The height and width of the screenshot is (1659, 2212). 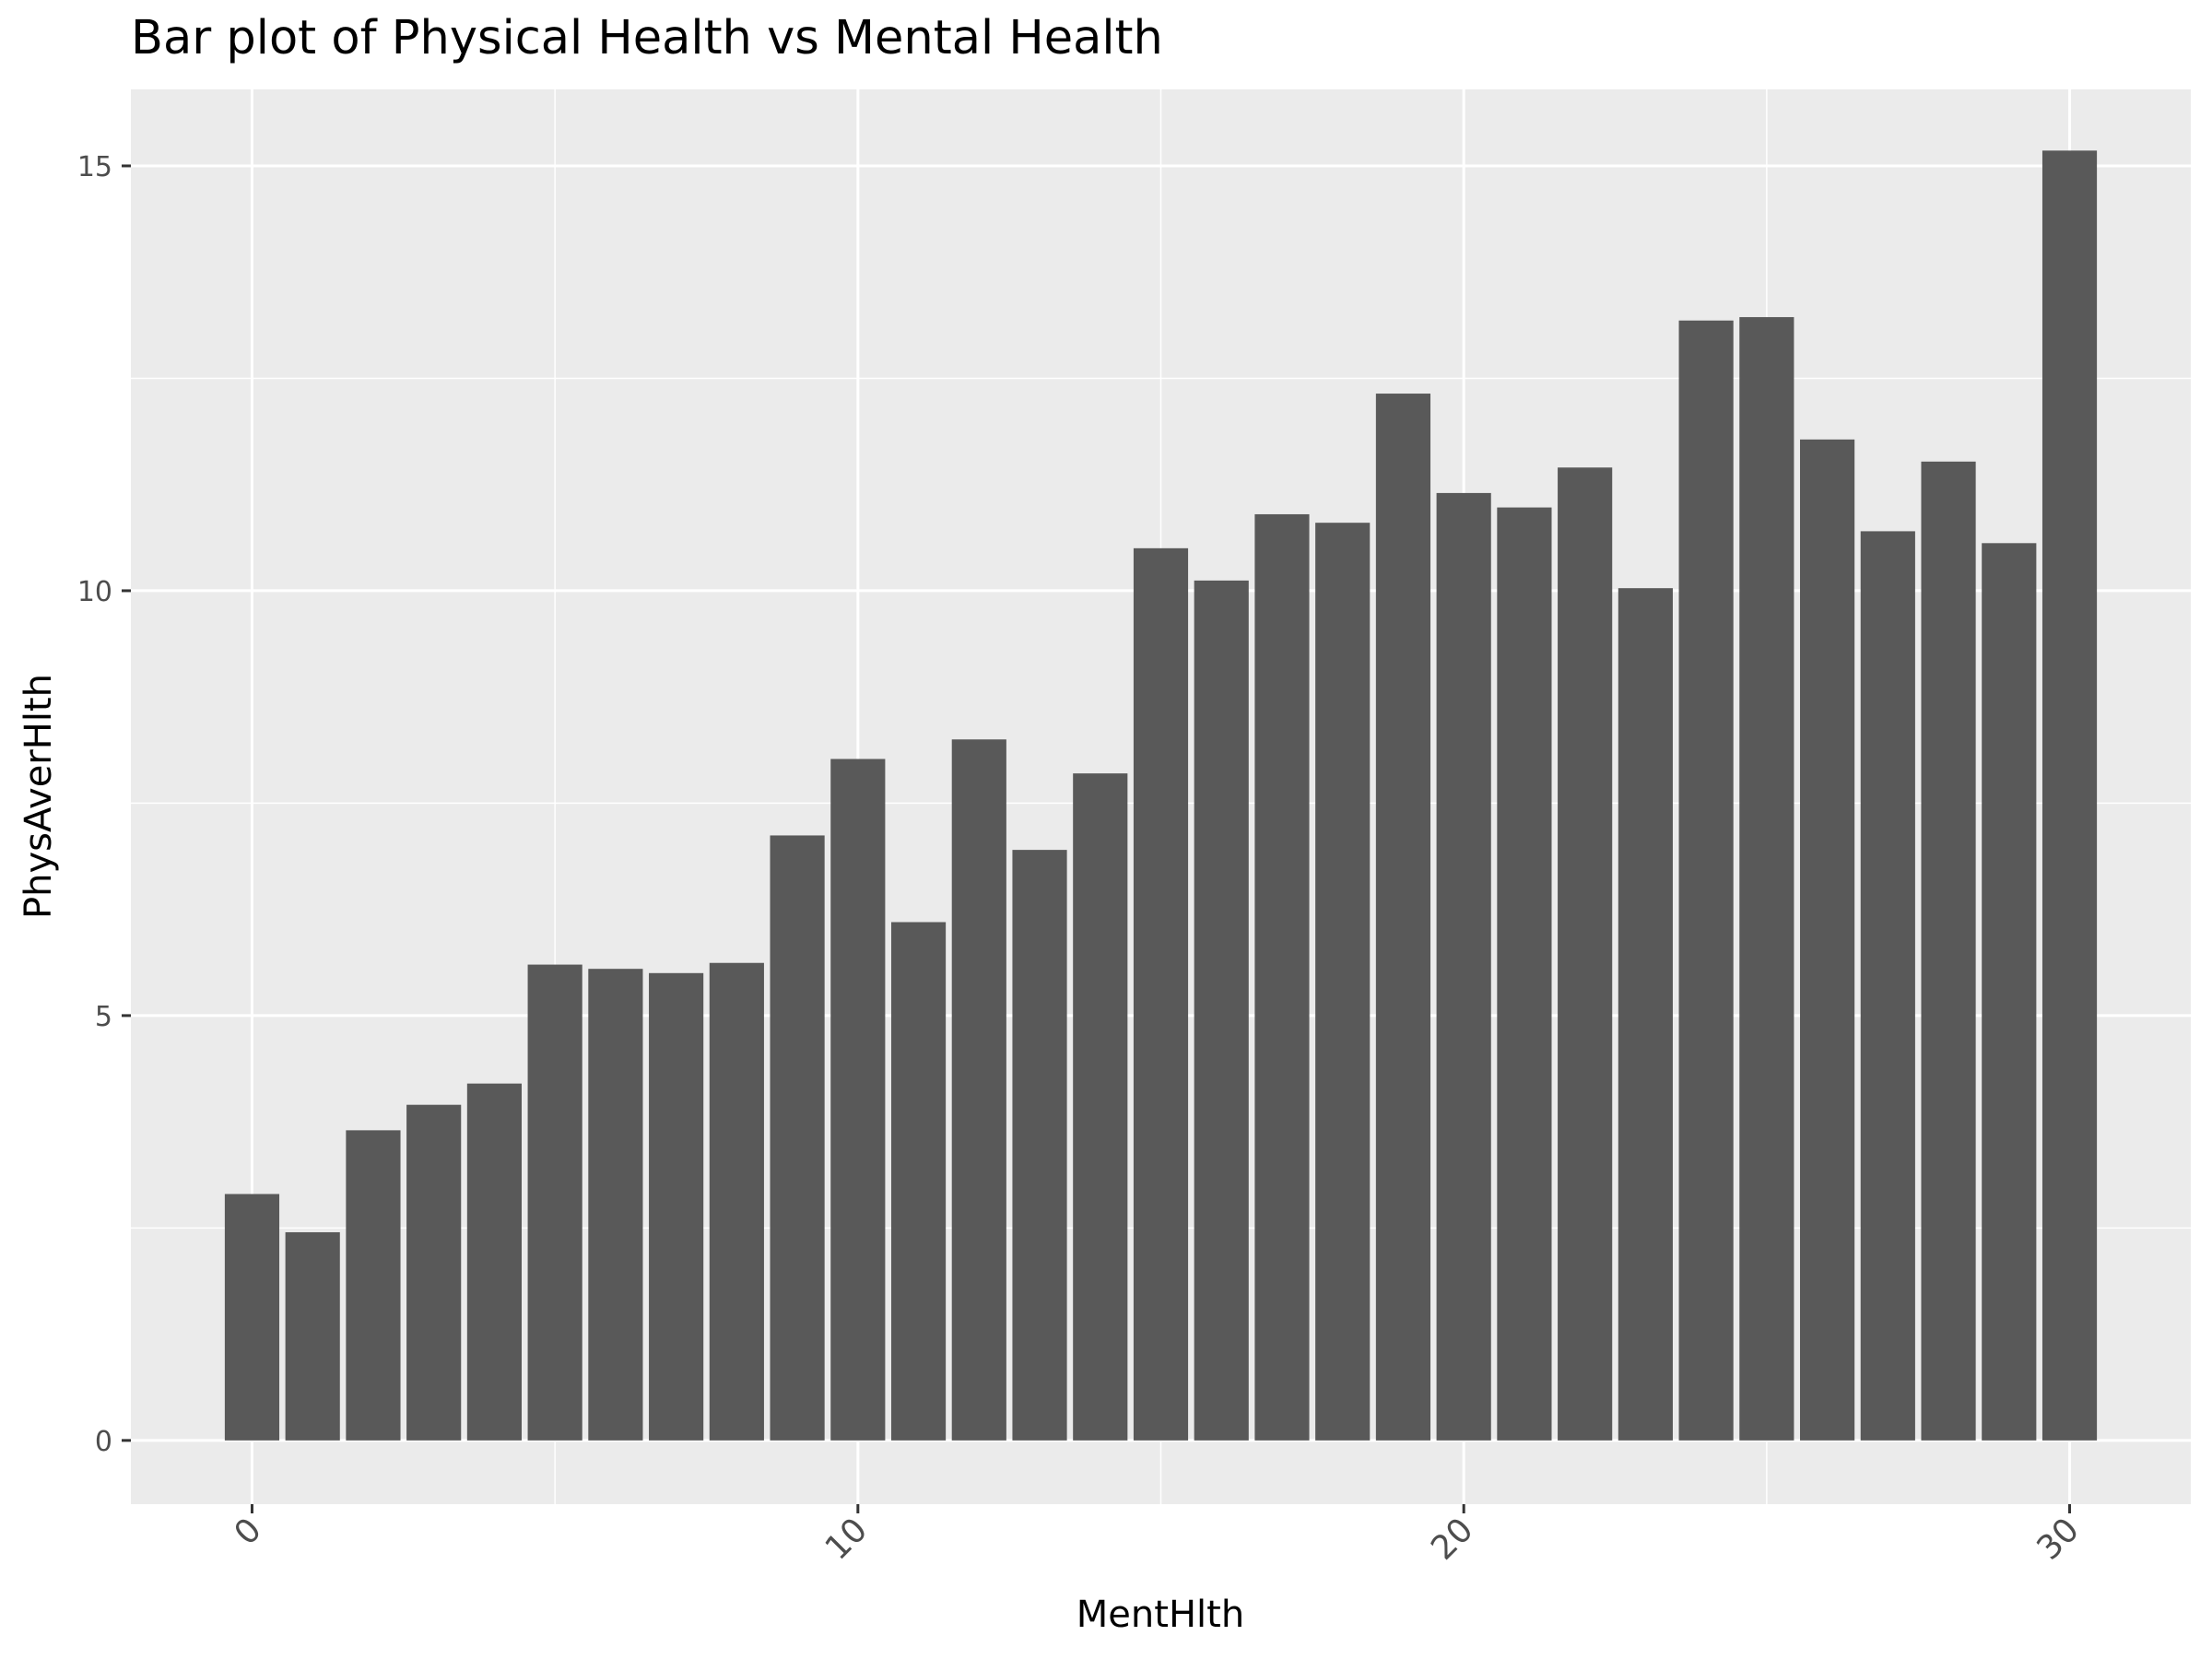 I want to click on x-tick-label: 30, so click(x=2058, y=1539).